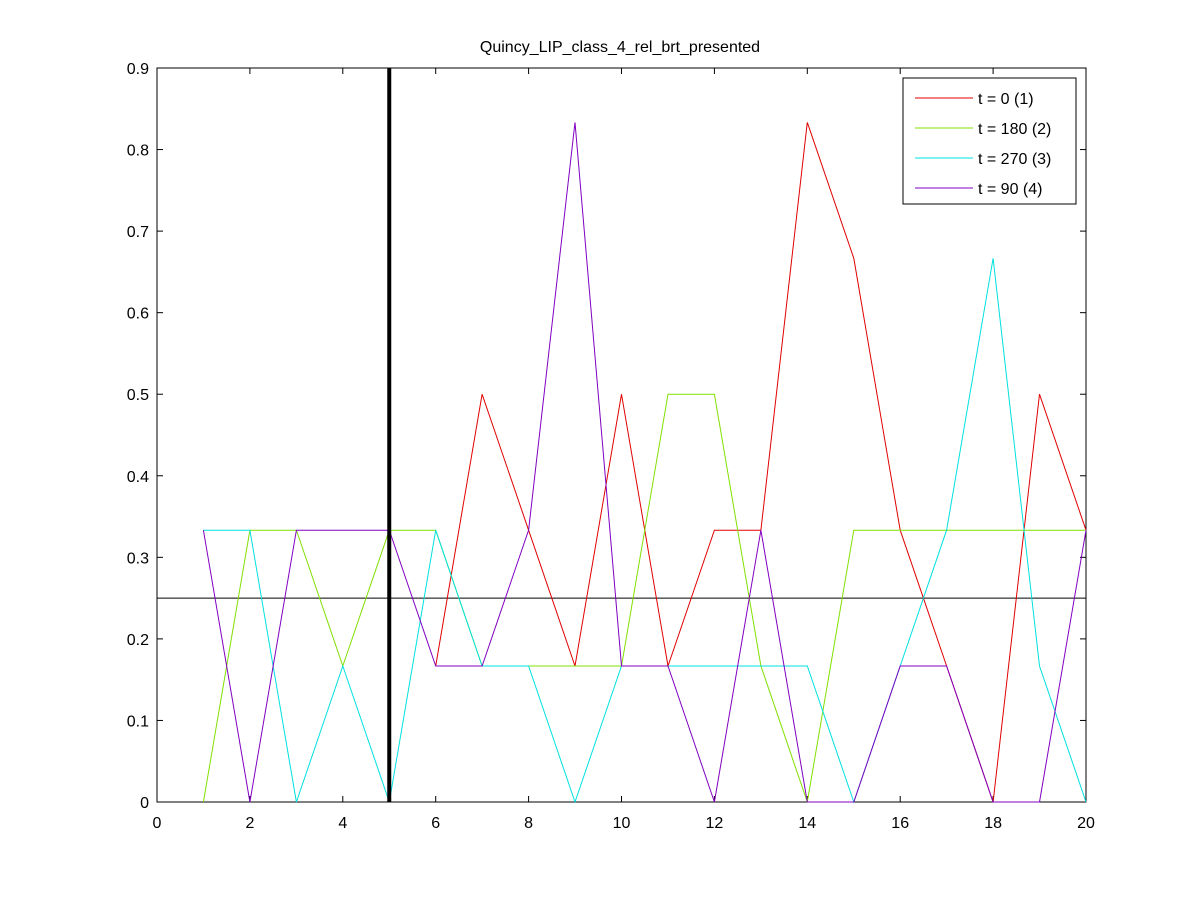  What do you see at coordinates (138, 314) in the screenshot?
I see `y-tick-label: 0.6` at bounding box center [138, 314].